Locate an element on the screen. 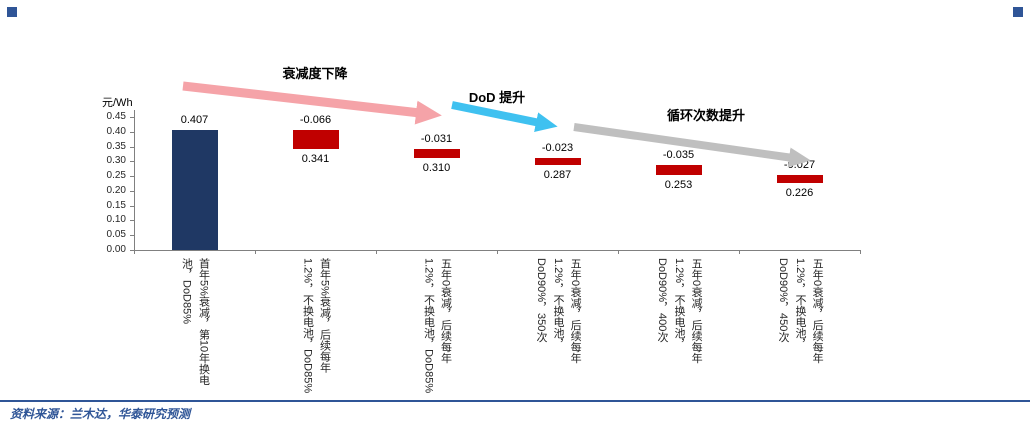 Image resolution: width=1030 pixels, height=423 pixels. result-value-label: 0.310 is located at coordinates (436, 168).